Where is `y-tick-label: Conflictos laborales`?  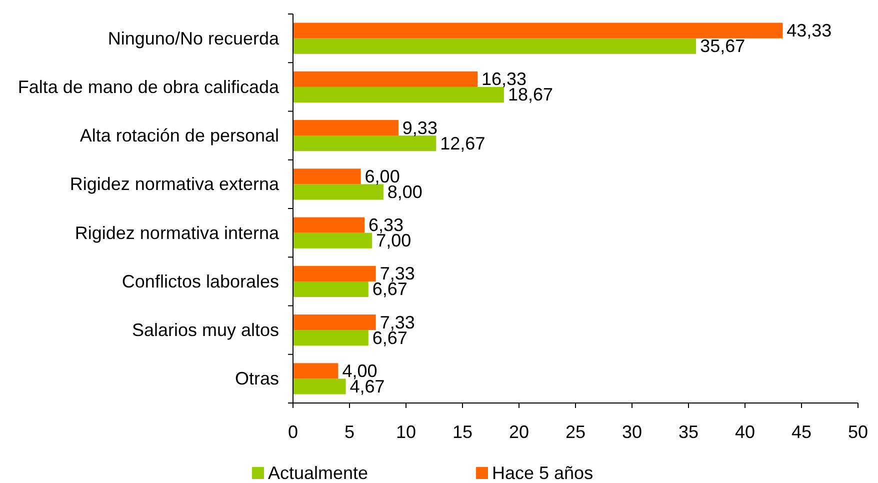
y-tick-label: Conflictos laborales is located at coordinates (200, 281).